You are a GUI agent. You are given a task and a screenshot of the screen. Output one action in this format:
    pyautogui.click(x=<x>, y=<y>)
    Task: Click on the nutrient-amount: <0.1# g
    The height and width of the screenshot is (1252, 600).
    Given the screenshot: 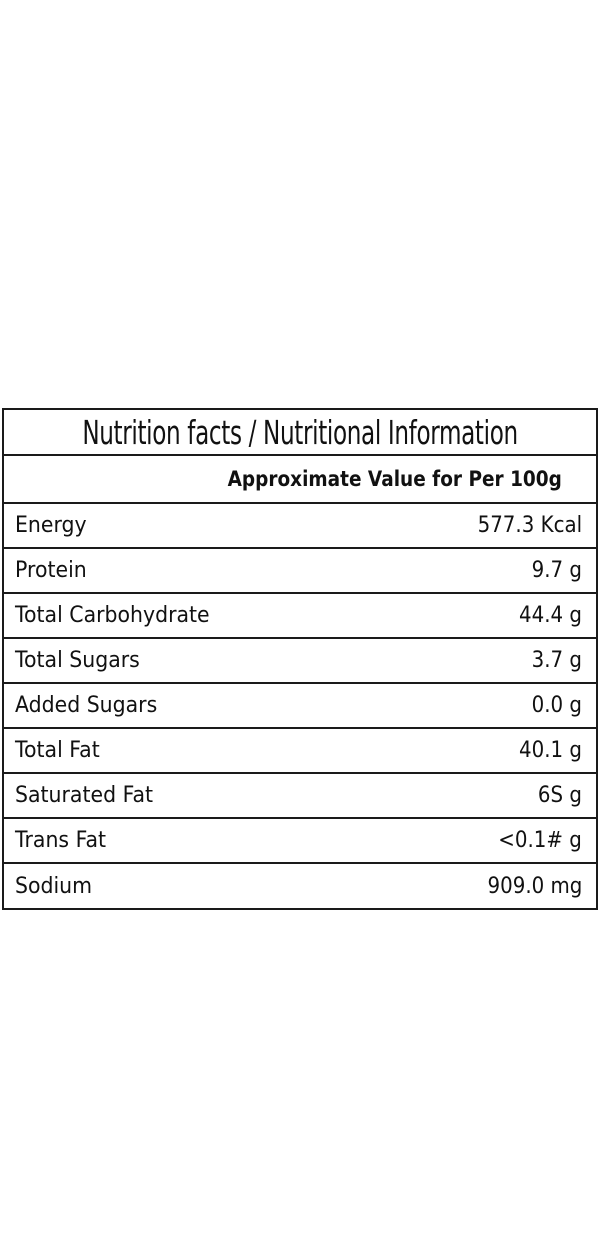 What is the action you would take?
    pyautogui.click(x=540, y=840)
    